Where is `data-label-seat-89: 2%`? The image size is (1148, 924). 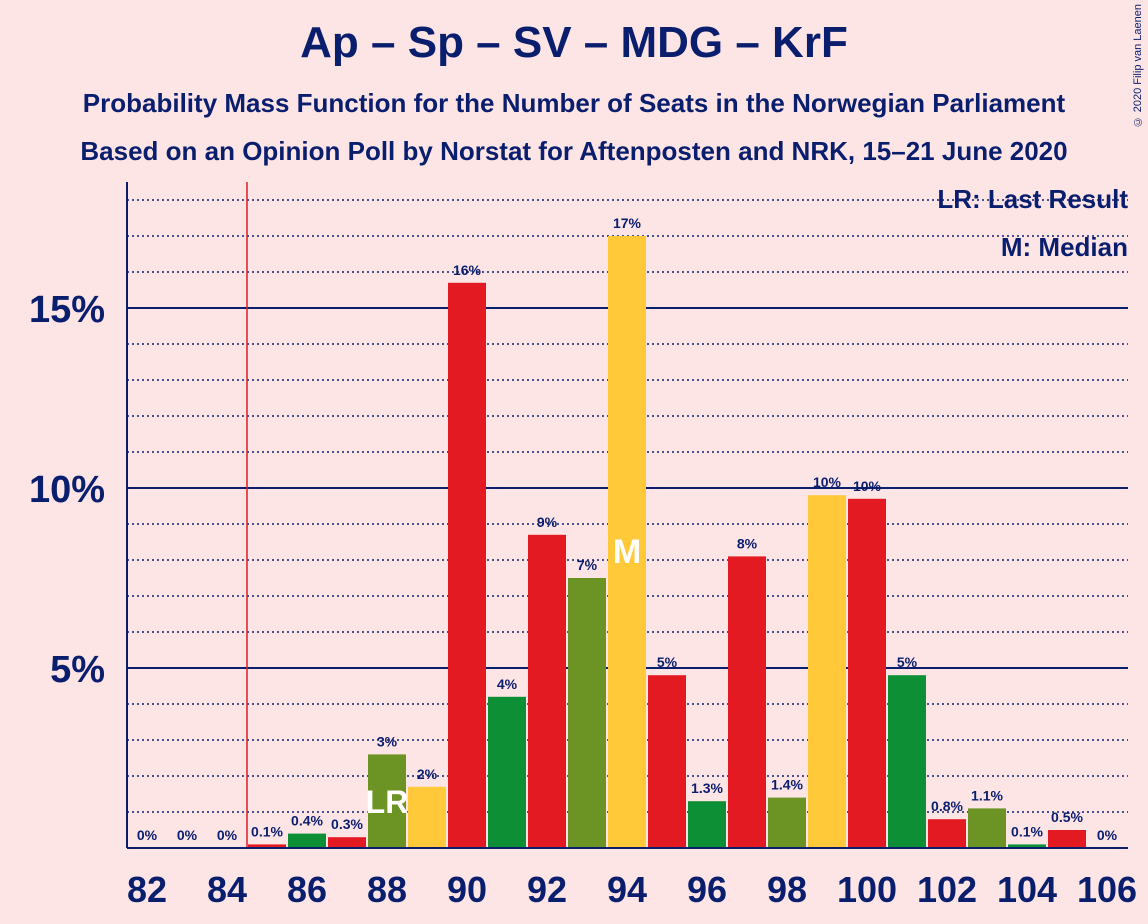 data-label-seat-89: 2% is located at coordinates (427, 774).